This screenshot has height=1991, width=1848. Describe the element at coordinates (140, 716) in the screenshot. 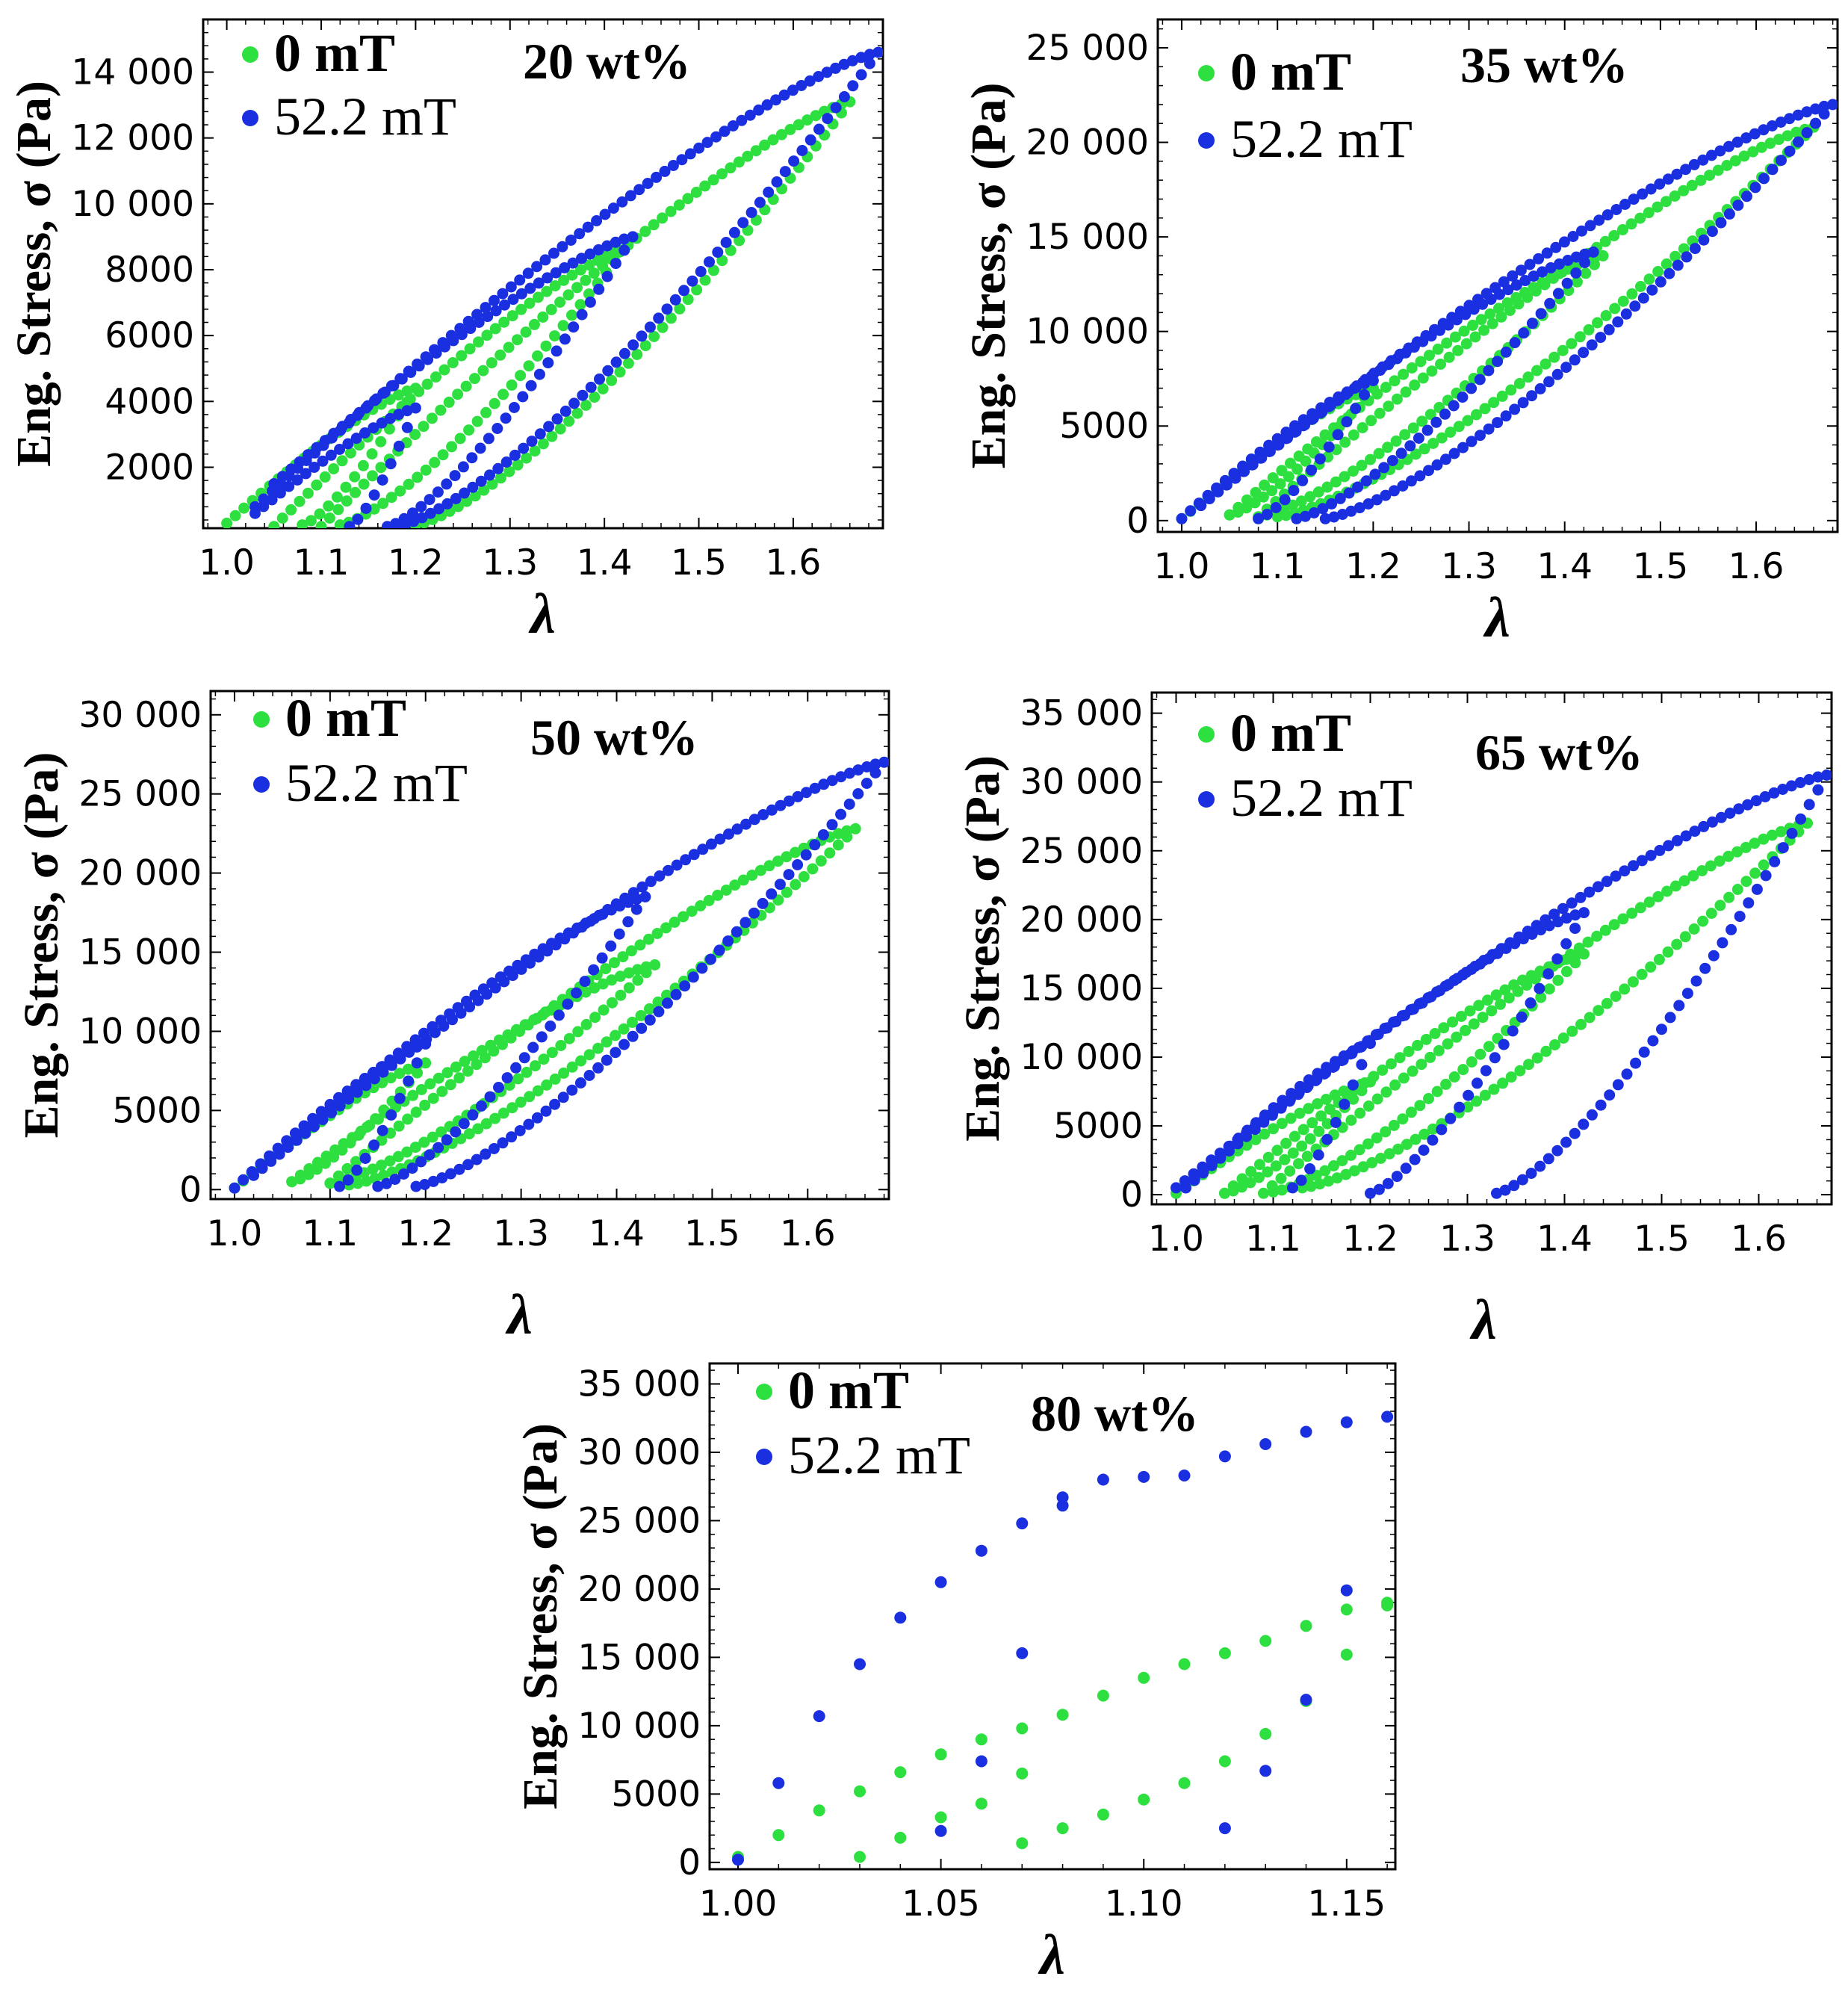

I see `y-tick-label: 30 000` at that location.